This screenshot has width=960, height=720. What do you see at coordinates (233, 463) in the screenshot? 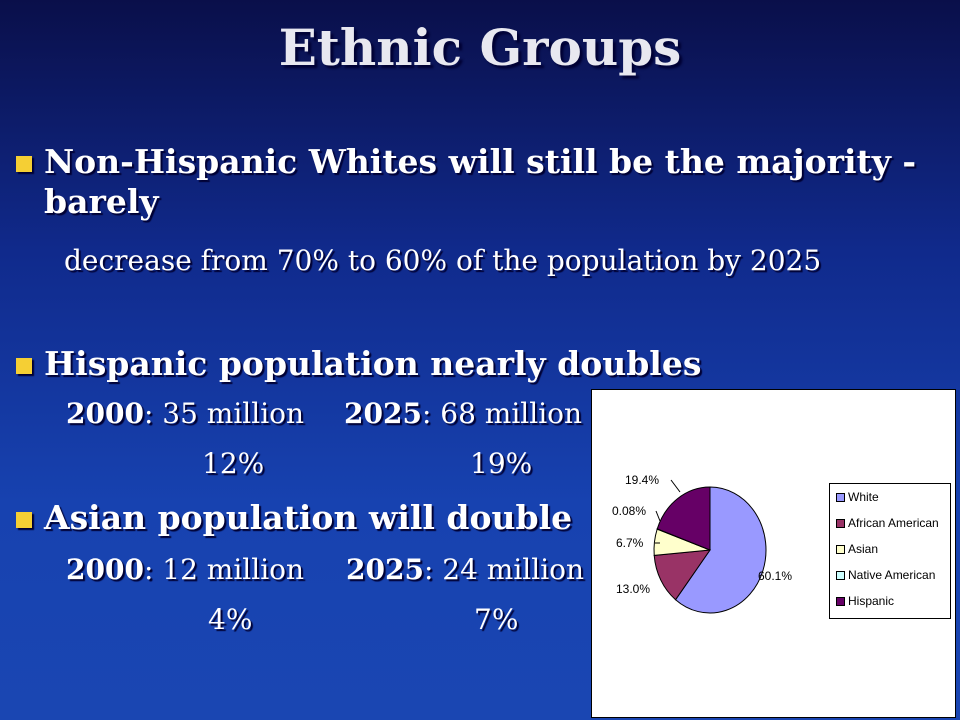
I see `hispanic-2000-pct: 12%` at bounding box center [233, 463].